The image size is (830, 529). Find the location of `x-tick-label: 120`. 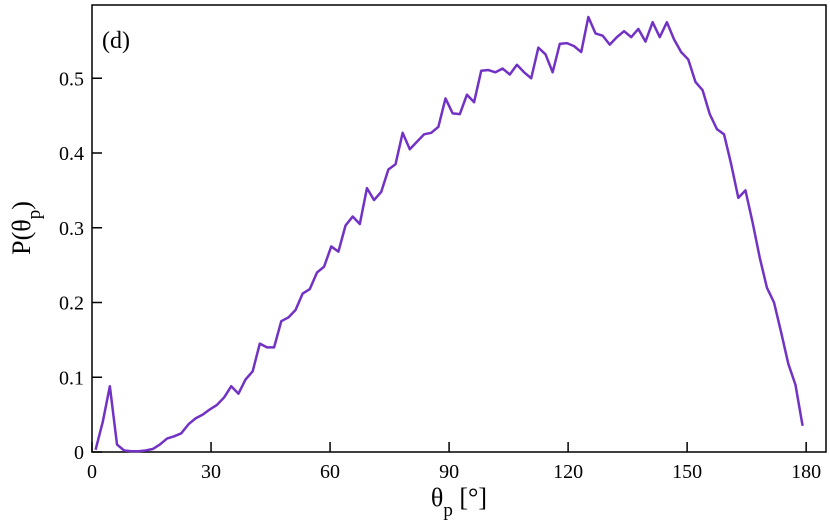

x-tick-label: 120 is located at coordinates (568, 472).